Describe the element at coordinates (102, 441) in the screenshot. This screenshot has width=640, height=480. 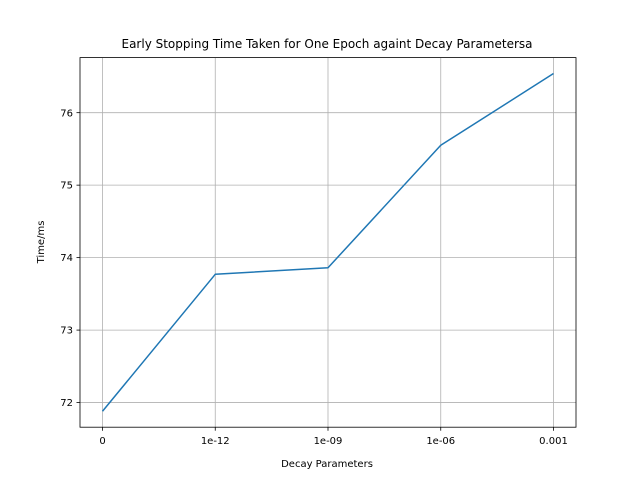
I see `x-tick-label: 0` at that location.